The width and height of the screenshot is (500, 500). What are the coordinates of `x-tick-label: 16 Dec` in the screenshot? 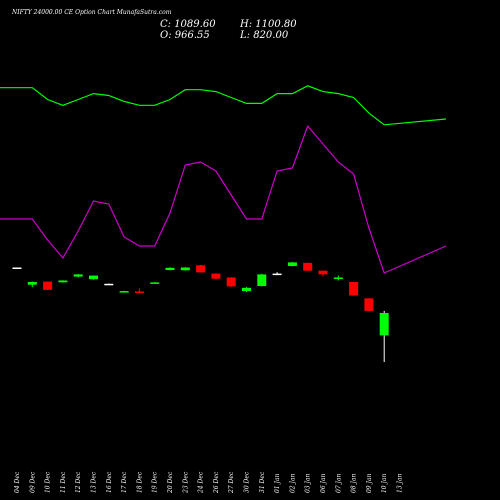 It's located at (109, 482).